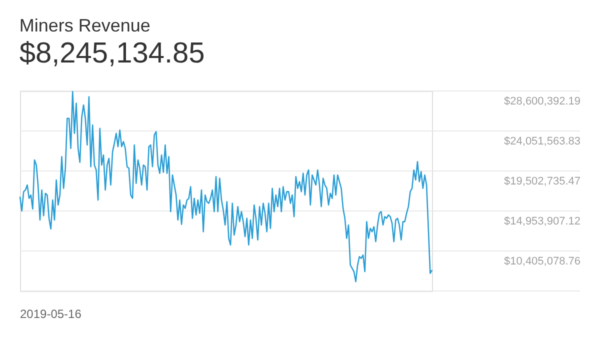 The image size is (600, 338). I want to click on text: 2019-05-16, so click(51, 314).